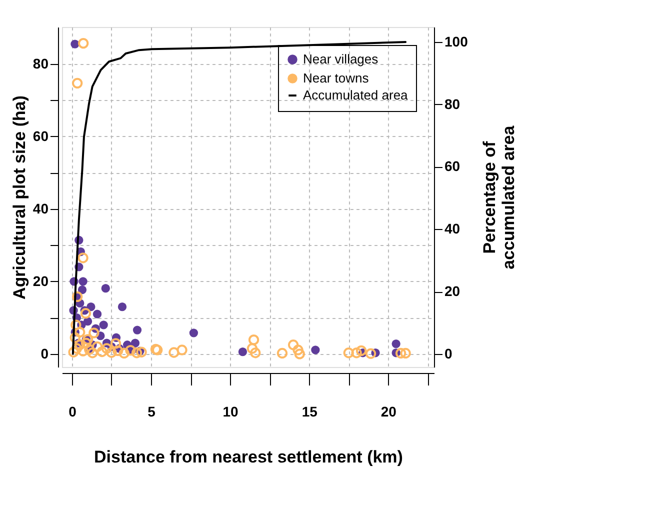 The width and height of the screenshot is (655, 506). Describe the element at coordinates (230, 412) in the screenshot. I see `x-tick-label: 10` at that location.